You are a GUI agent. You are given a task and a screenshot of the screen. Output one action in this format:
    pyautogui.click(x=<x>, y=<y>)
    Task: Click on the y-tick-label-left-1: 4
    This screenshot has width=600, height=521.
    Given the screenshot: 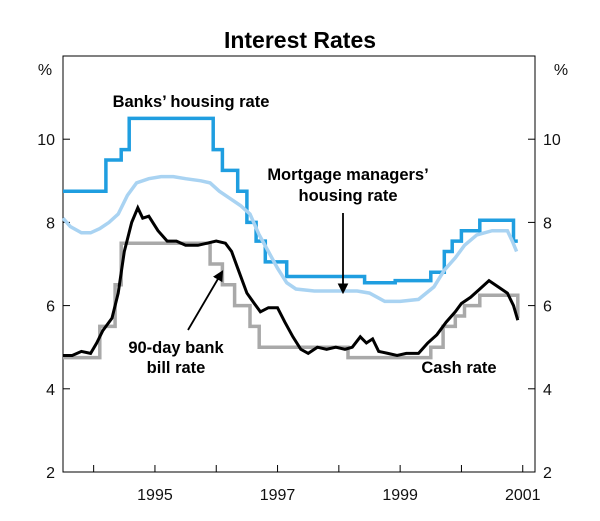 What is the action you would take?
    pyautogui.click(x=50, y=390)
    